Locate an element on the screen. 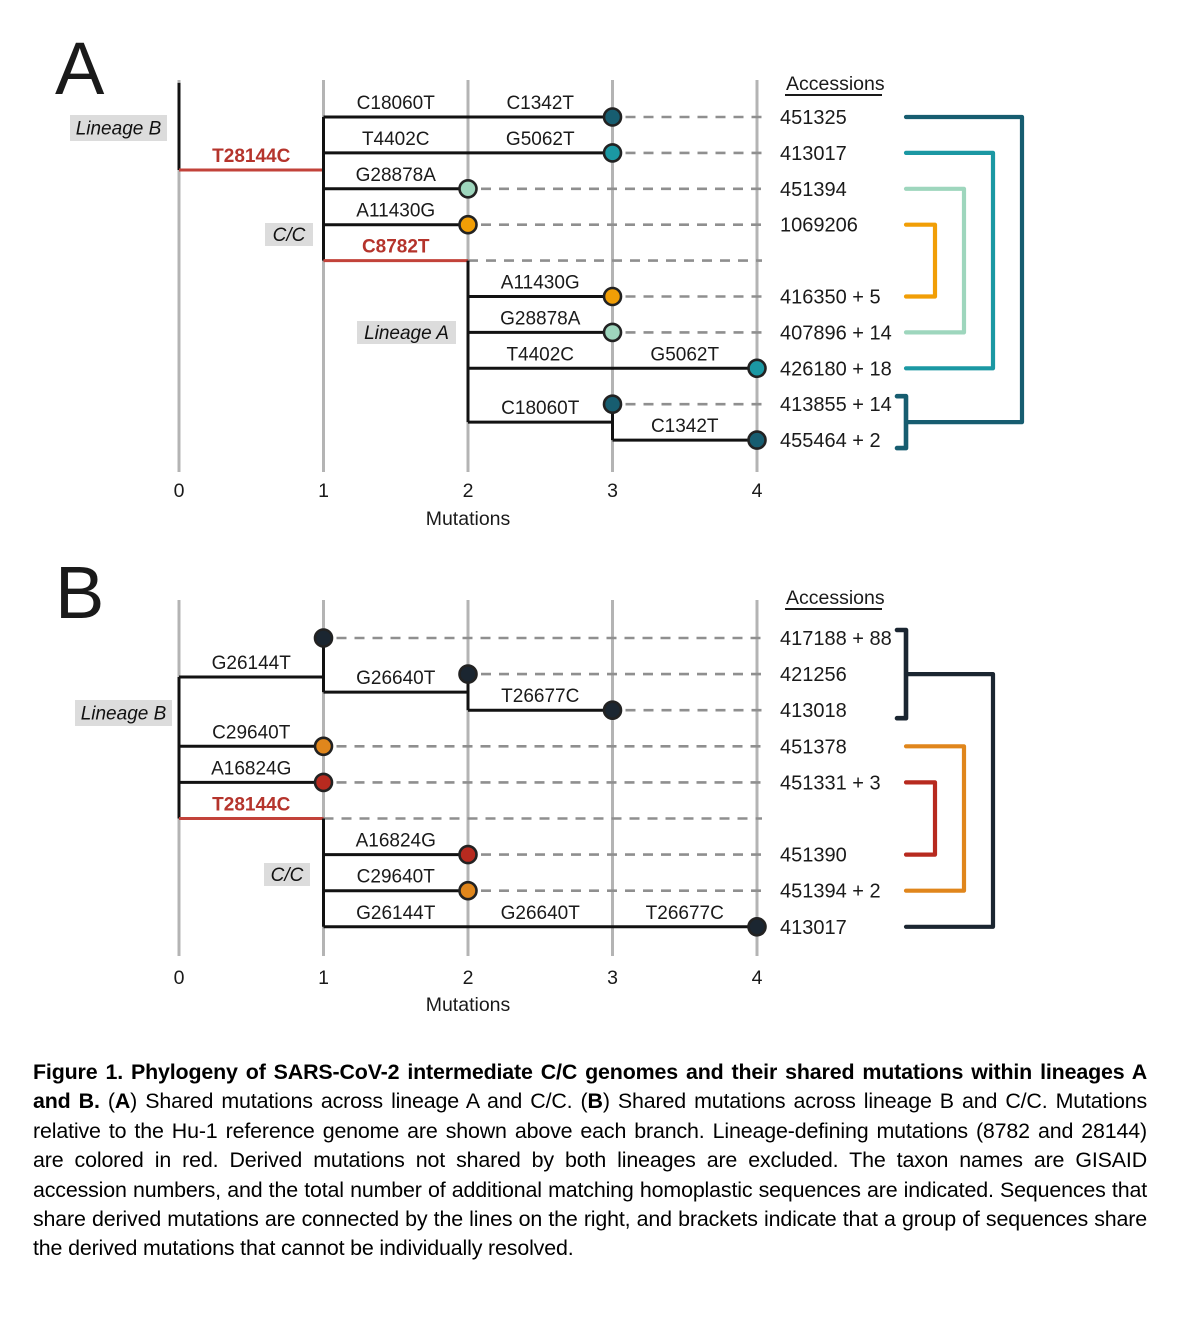  accession-label: 451394 + 2 is located at coordinates (830, 892).